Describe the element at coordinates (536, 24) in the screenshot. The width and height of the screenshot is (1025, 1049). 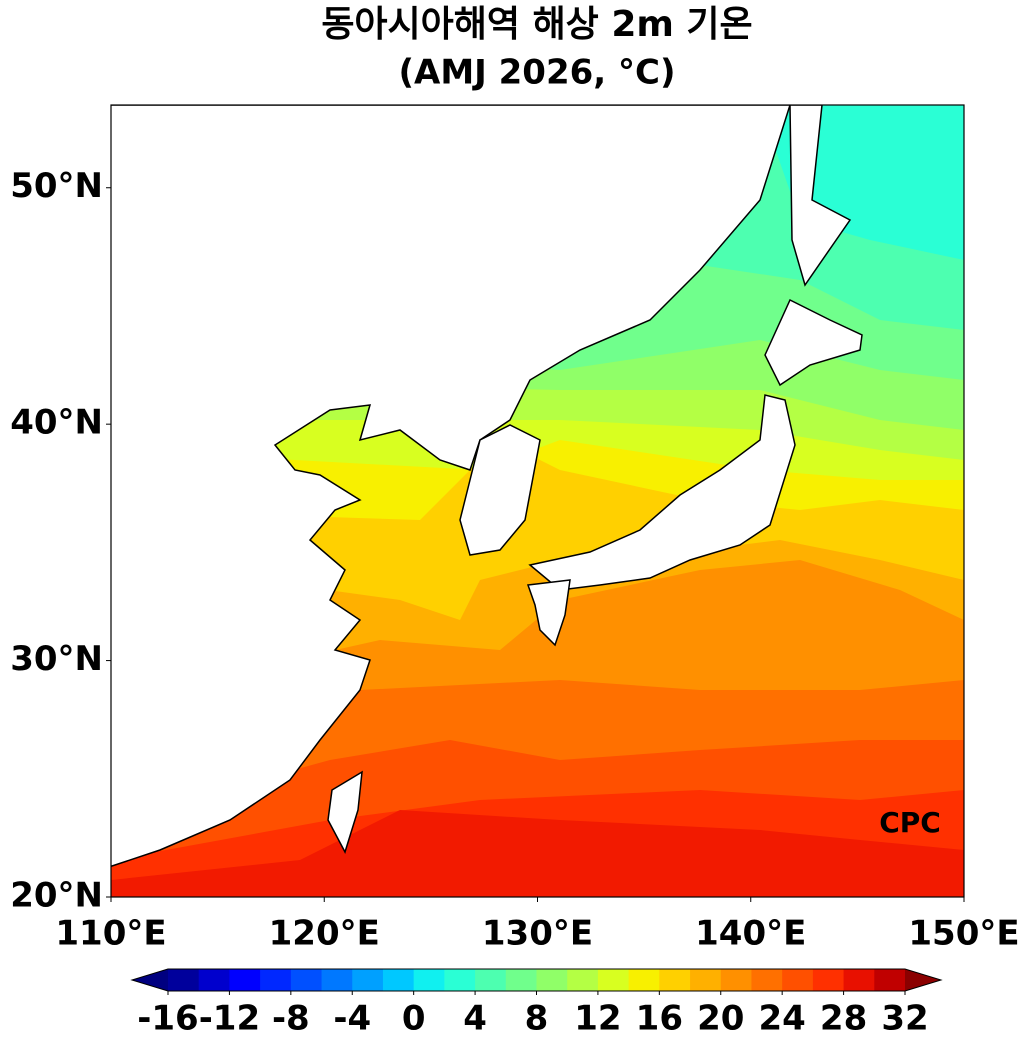
I see `title: 동아시아해역 해상 2m 기온` at that location.